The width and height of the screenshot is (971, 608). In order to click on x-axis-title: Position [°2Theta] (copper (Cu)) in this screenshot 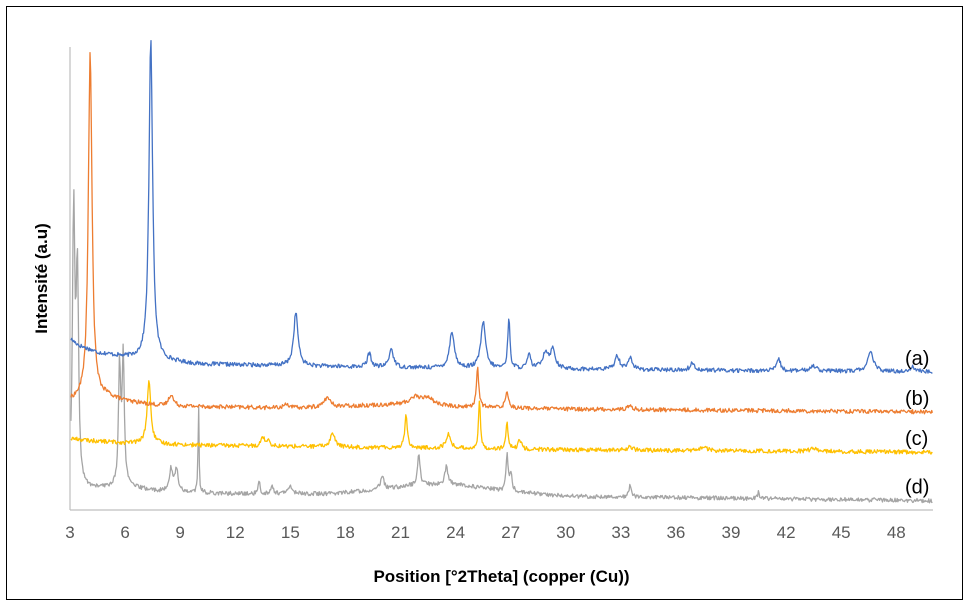, I will do `click(501, 576)`.